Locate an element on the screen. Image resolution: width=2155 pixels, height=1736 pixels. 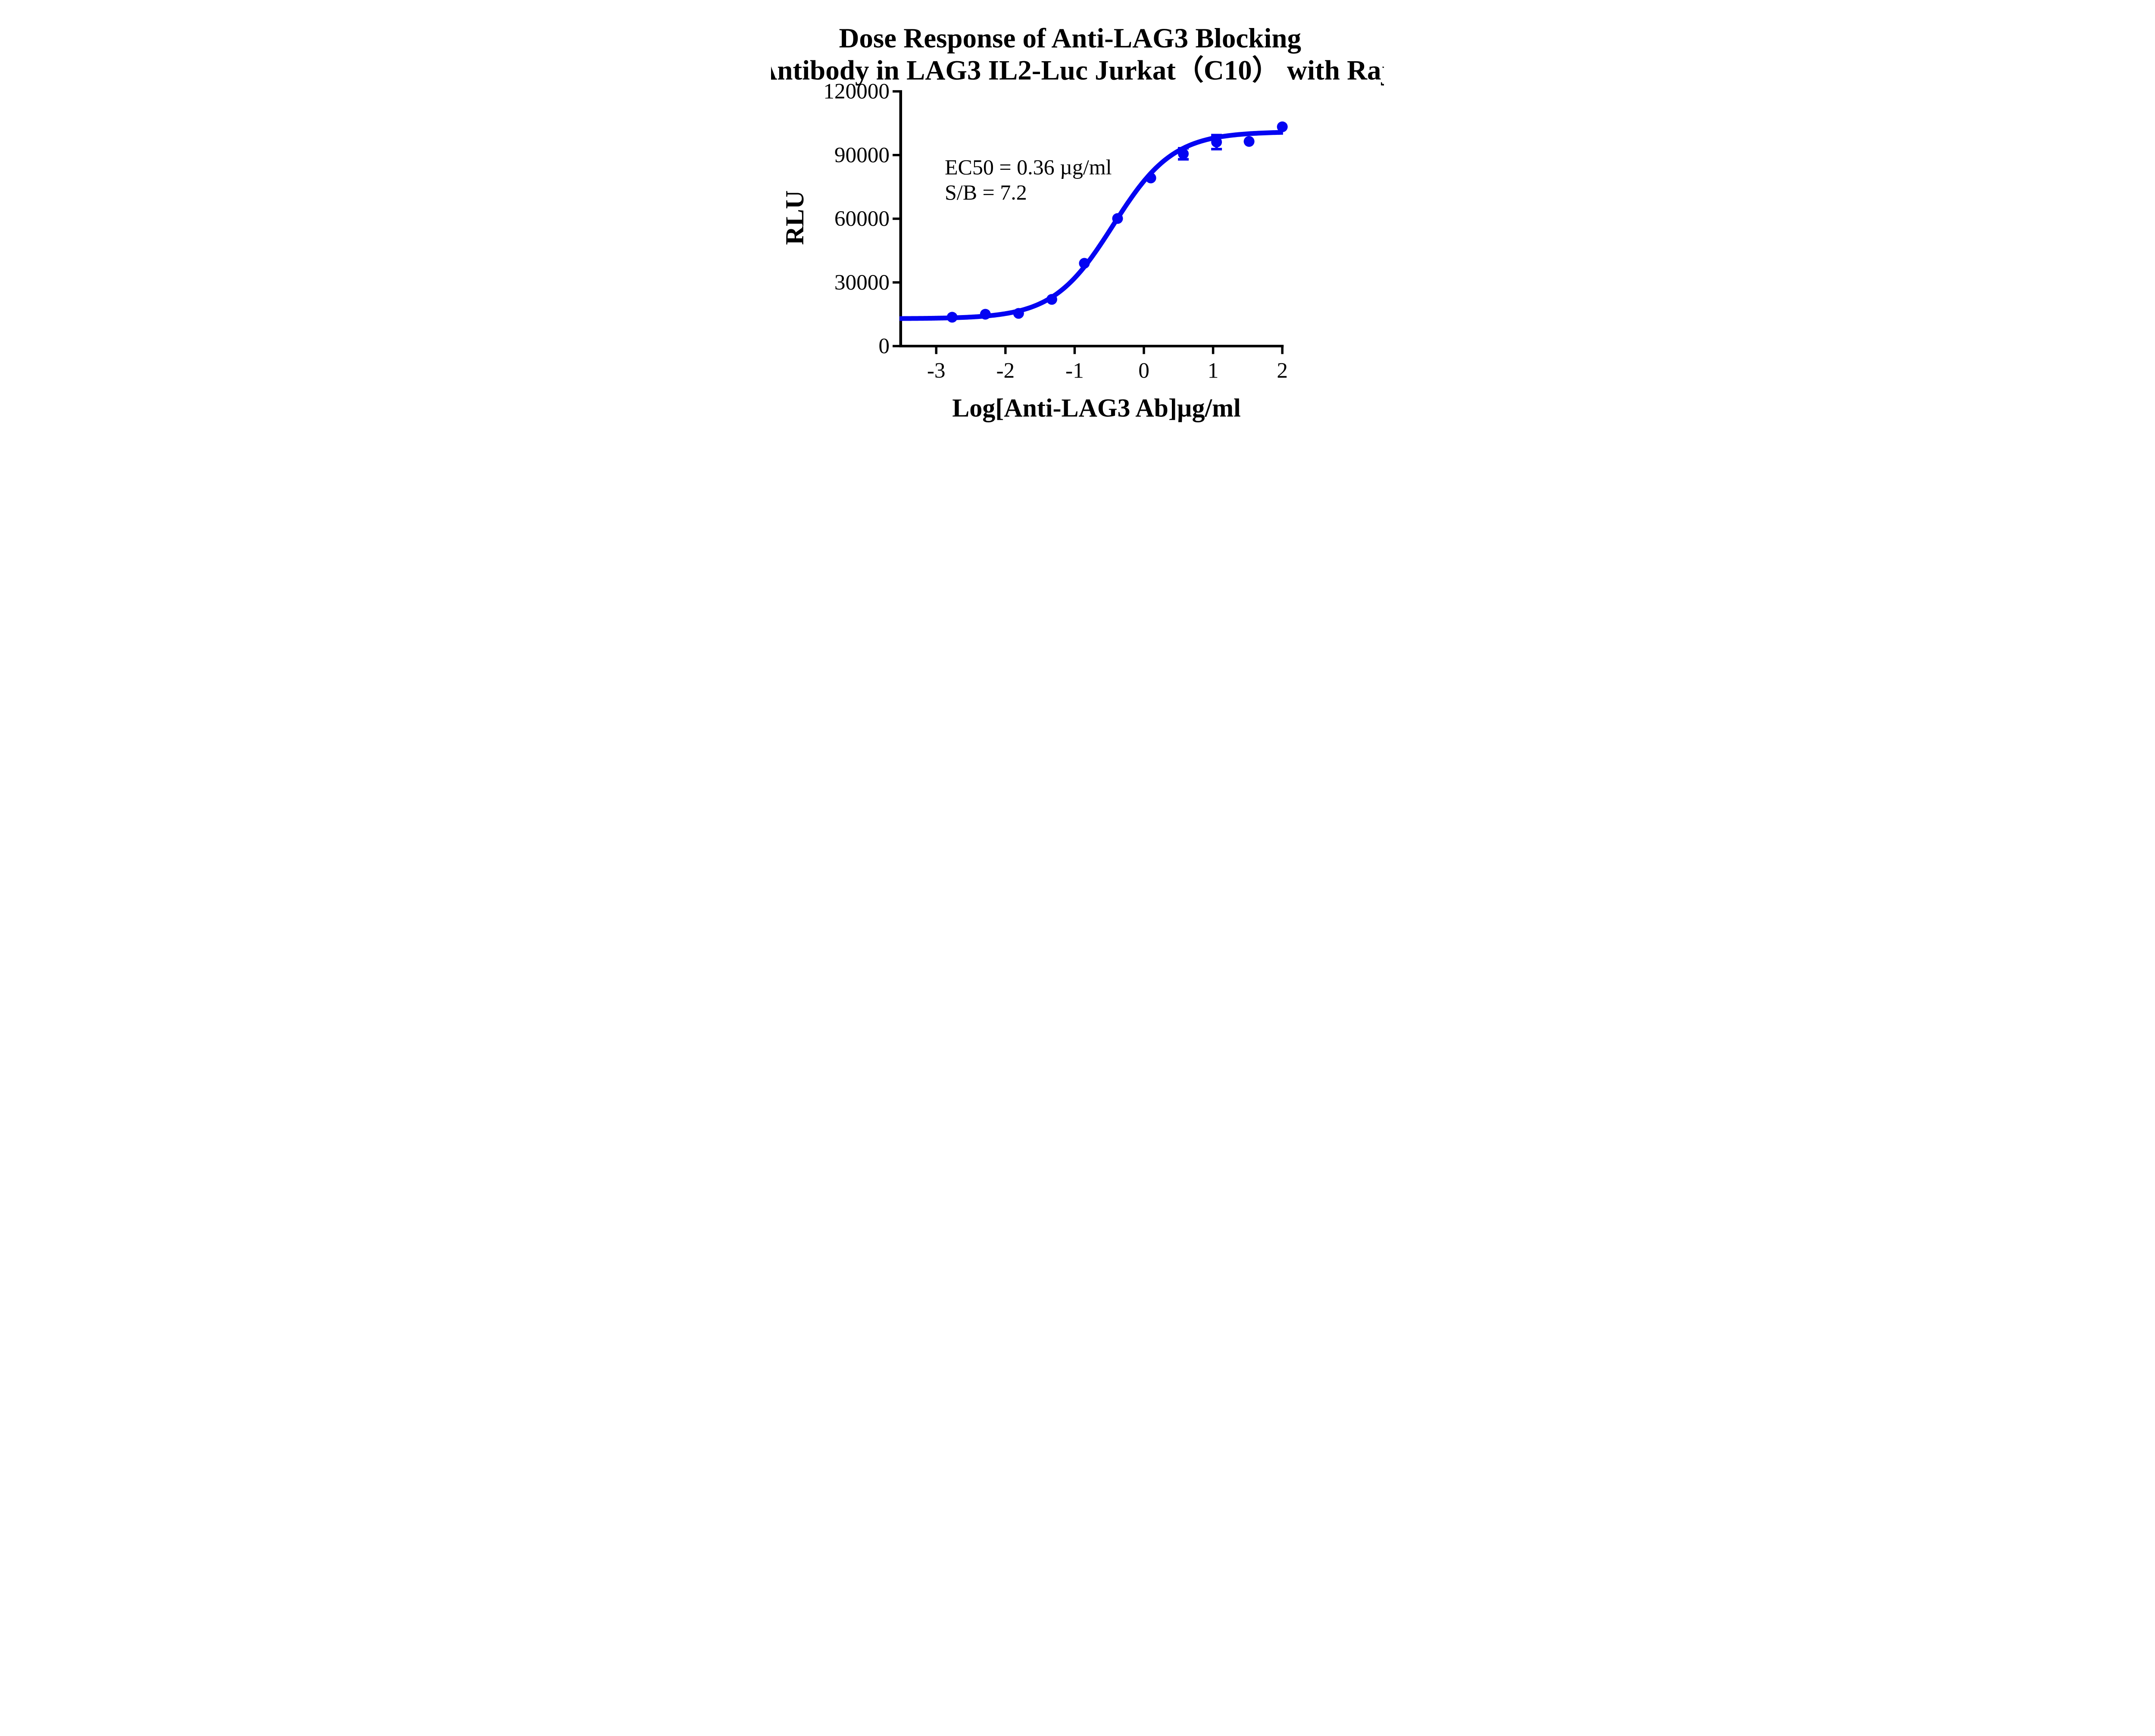
x-tick-label: -2 is located at coordinates (1005, 370).